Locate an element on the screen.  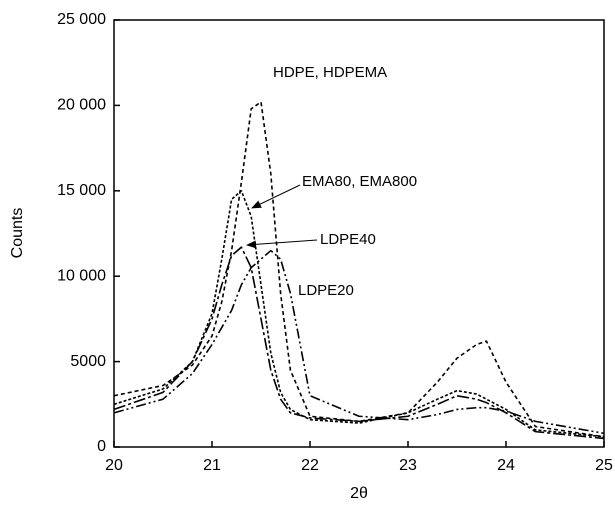
x-tick-label: 24 is located at coordinates (506, 465).